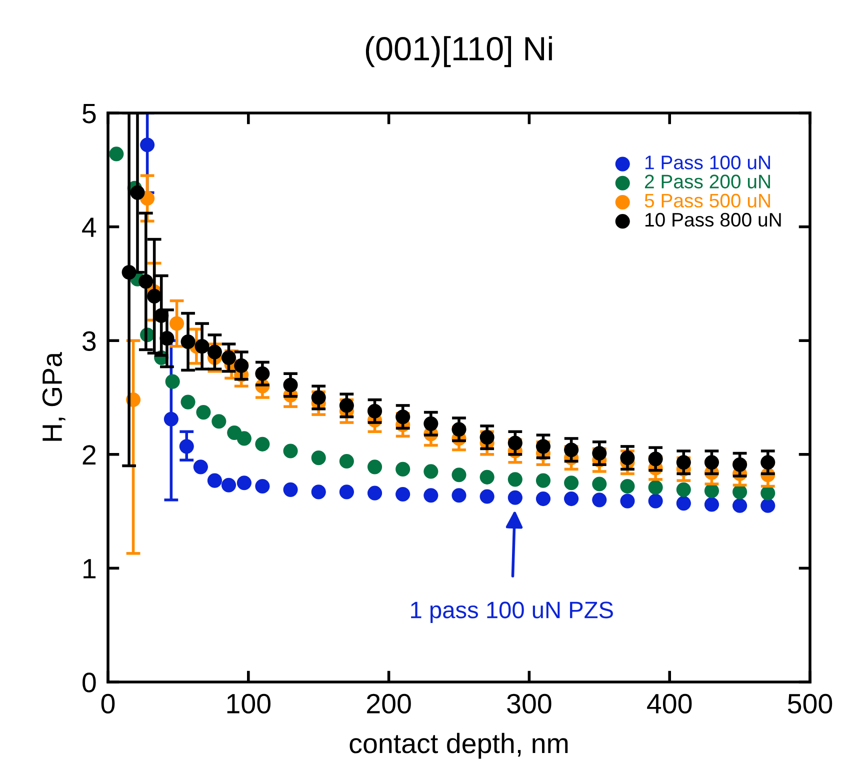 This screenshot has height=780, width=854. I want to click on y-tick-label: 3, so click(89, 341).